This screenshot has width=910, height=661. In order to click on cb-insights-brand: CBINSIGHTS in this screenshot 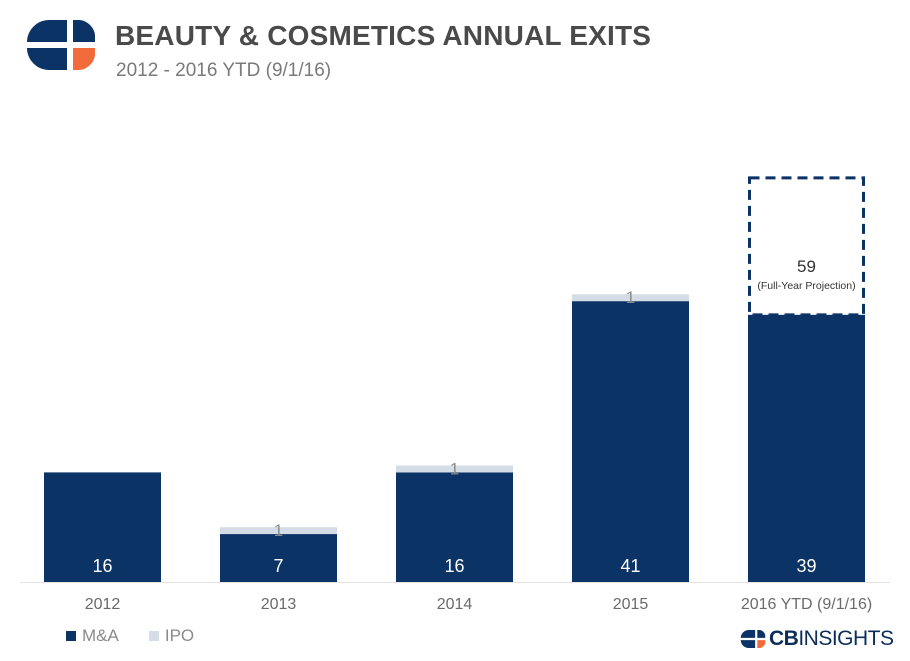, I will do `click(817, 639)`.